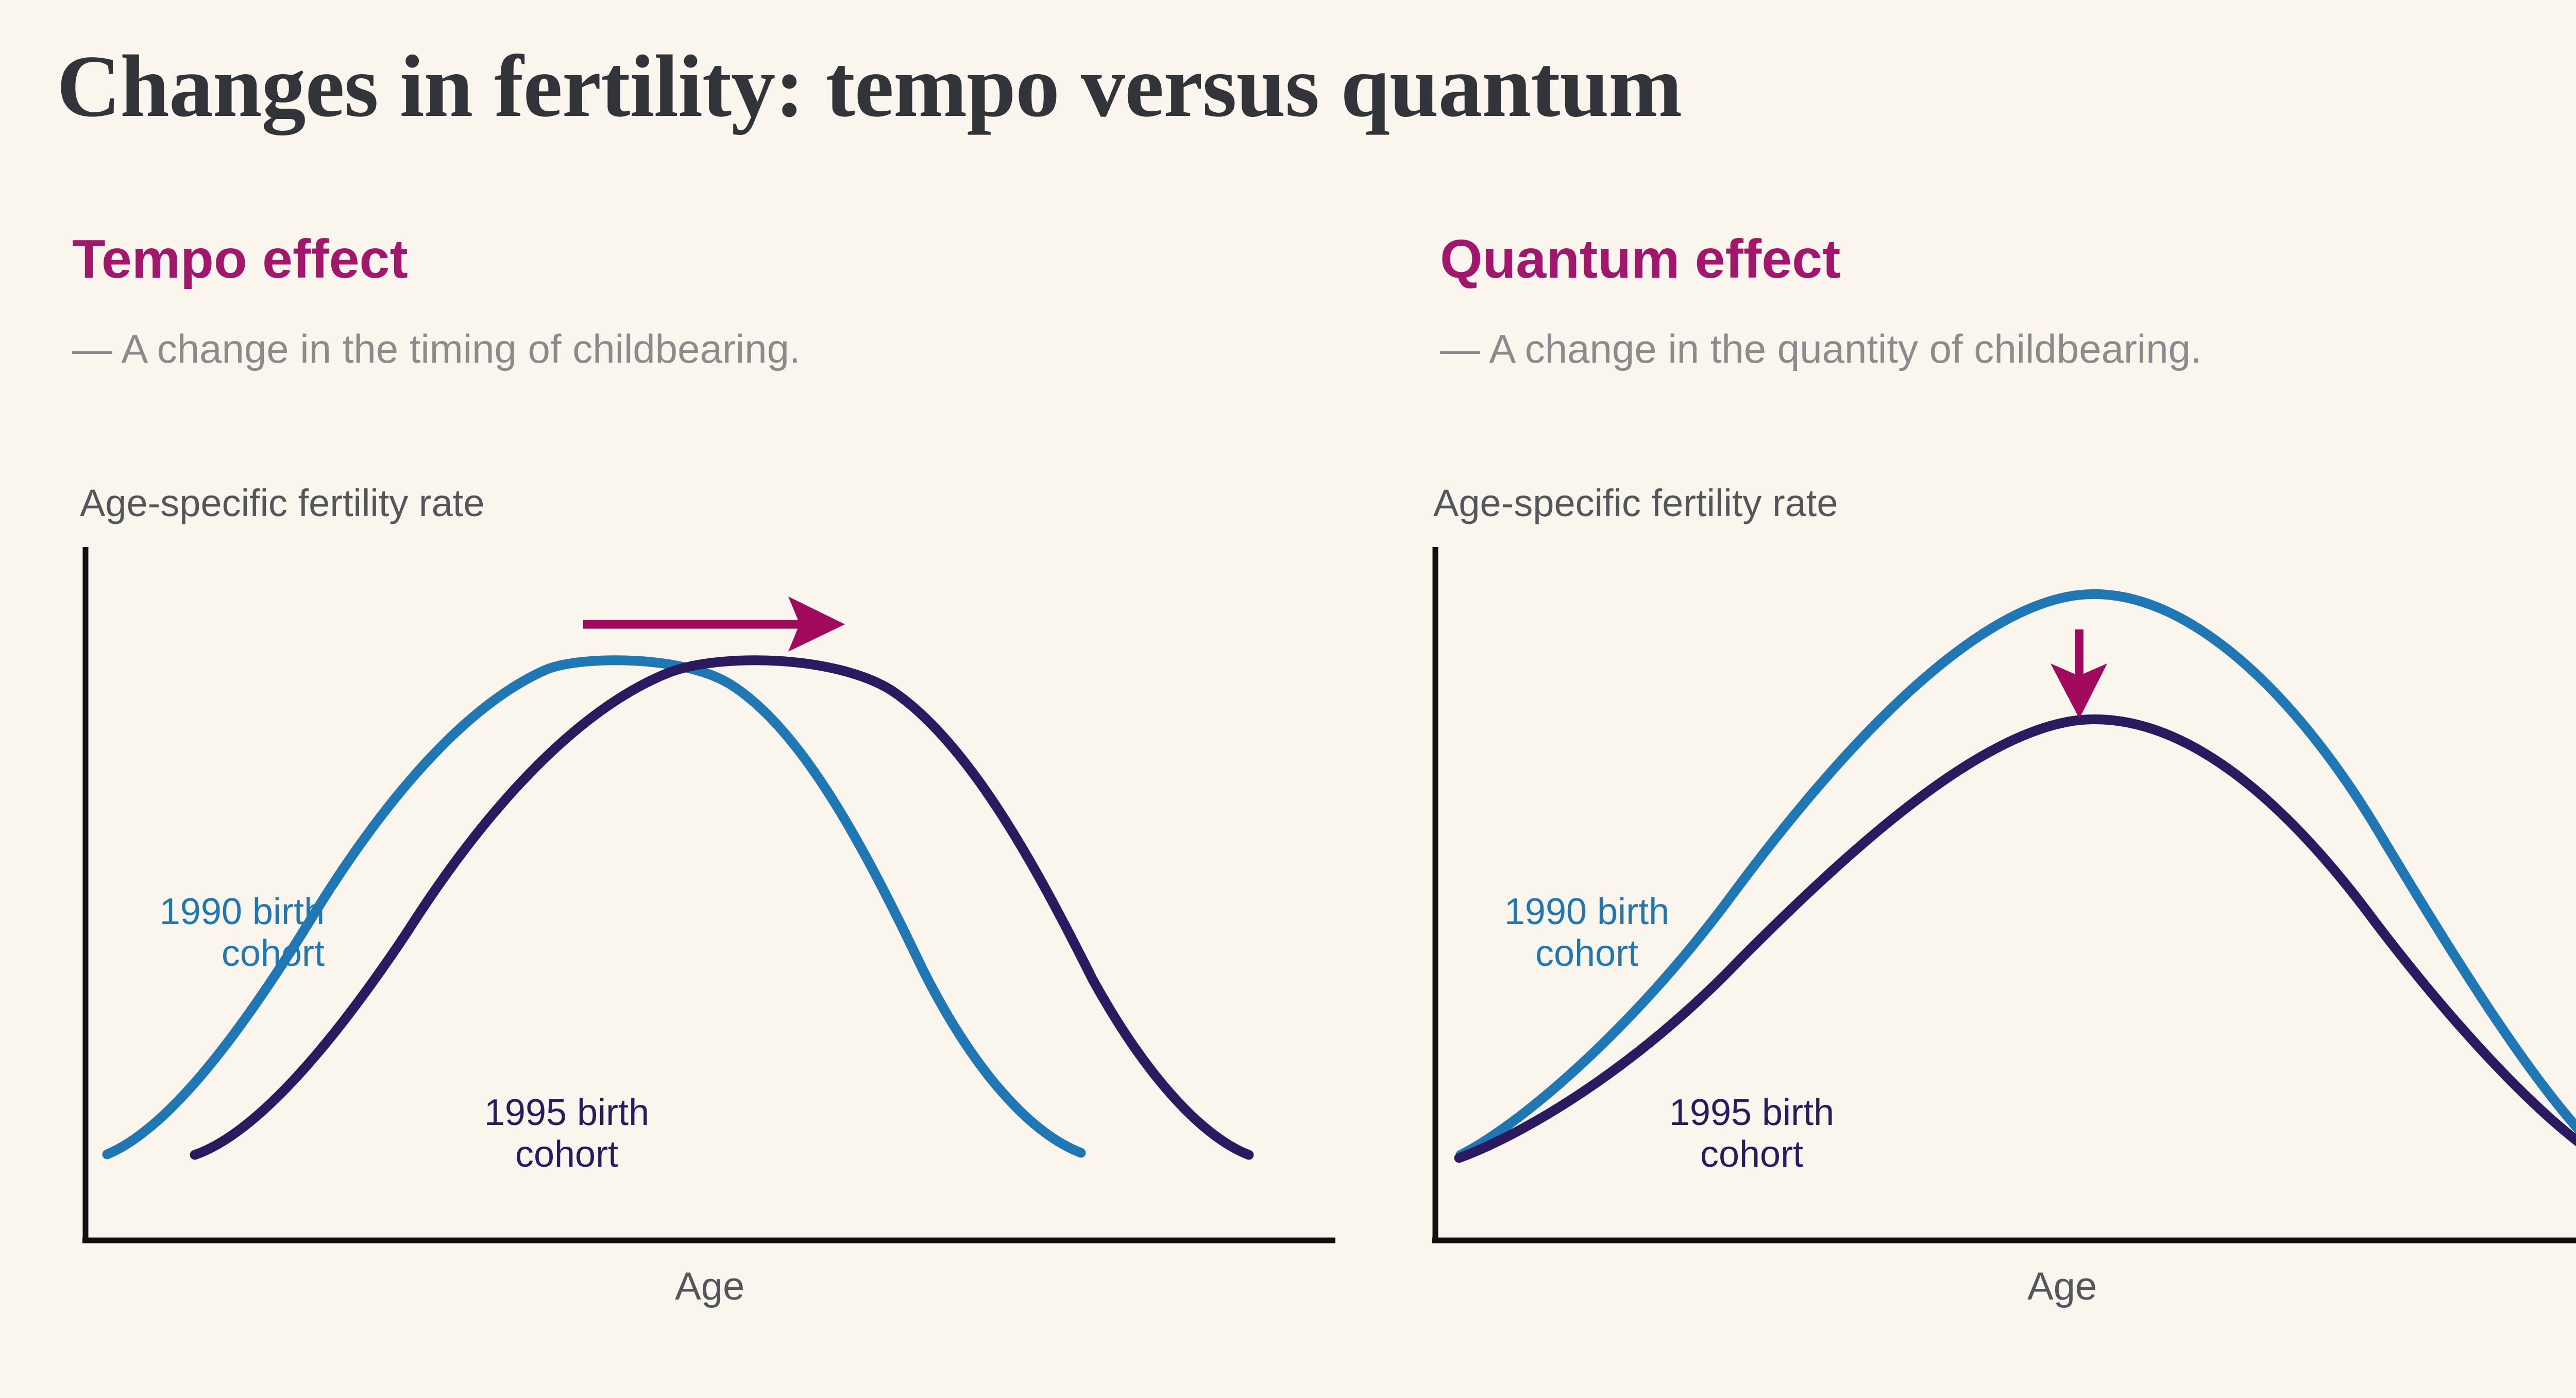 This screenshot has width=2576, height=1398. What do you see at coordinates (714, 624) in the screenshot?
I see `rightward-shift-arrow-icon` at bounding box center [714, 624].